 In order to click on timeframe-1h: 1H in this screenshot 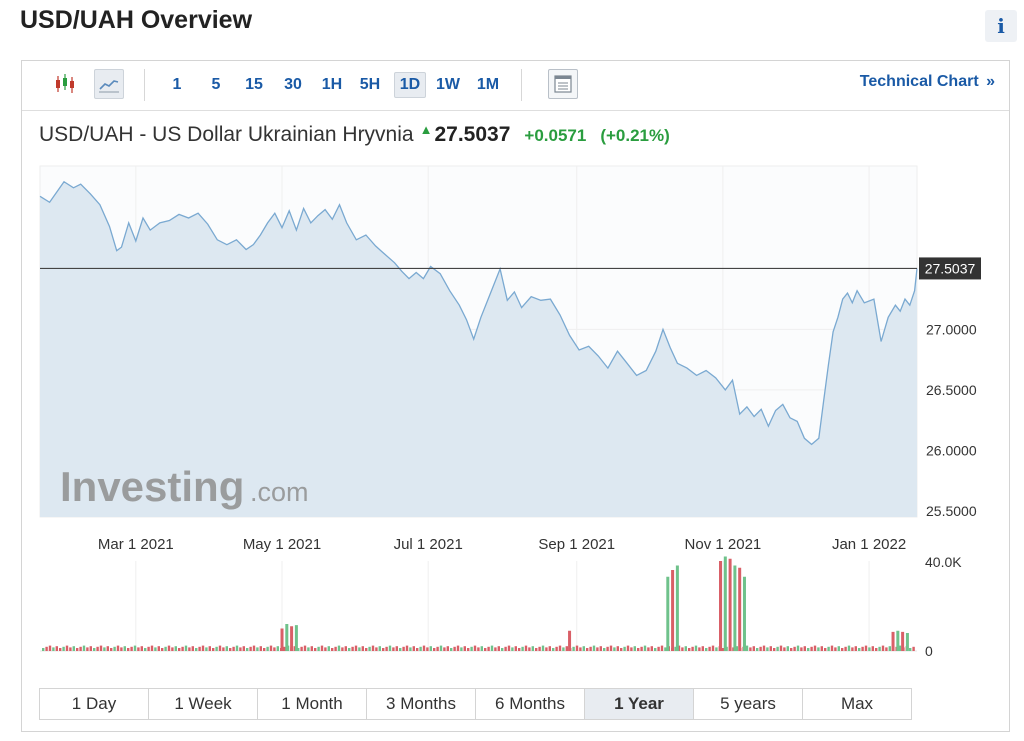, I will do `click(332, 84)`.